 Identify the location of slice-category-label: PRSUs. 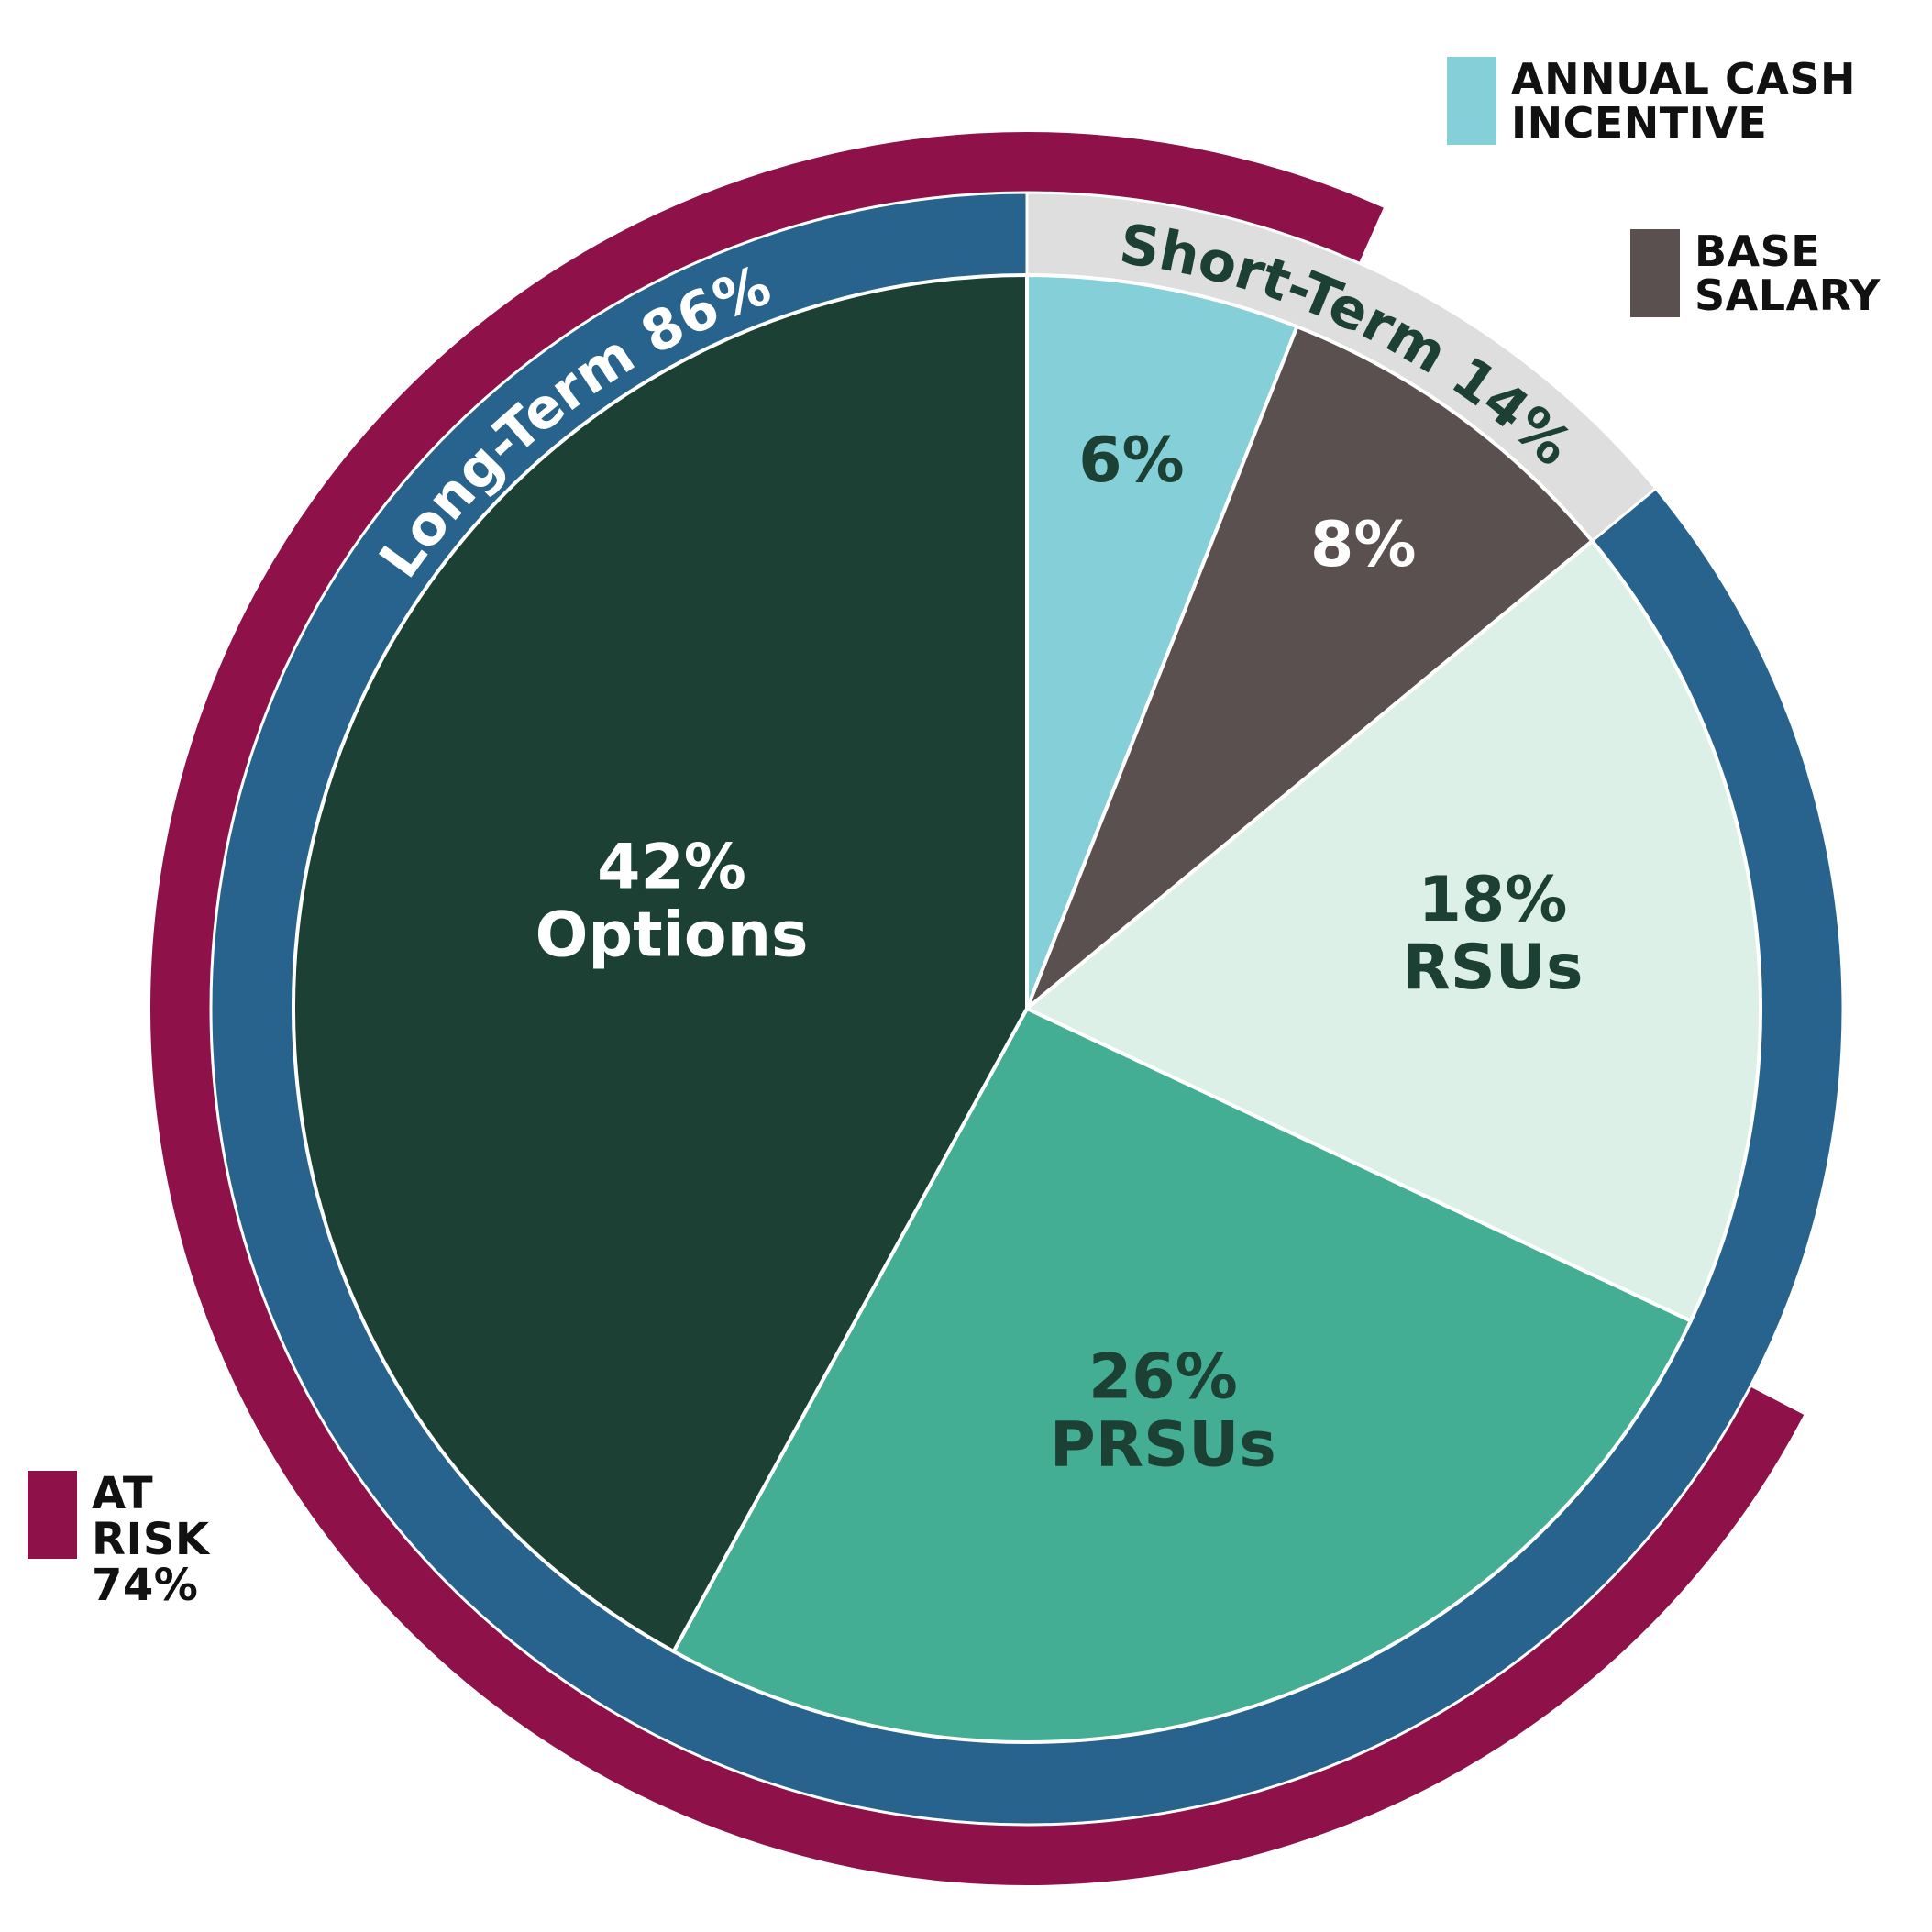
(1163, 1445).